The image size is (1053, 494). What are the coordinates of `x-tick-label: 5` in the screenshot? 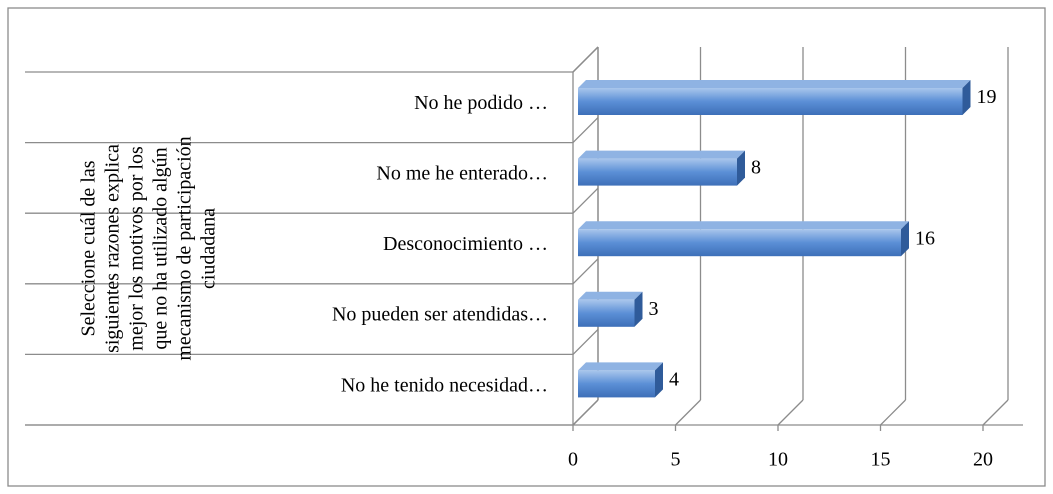 It's located at (676, 460).